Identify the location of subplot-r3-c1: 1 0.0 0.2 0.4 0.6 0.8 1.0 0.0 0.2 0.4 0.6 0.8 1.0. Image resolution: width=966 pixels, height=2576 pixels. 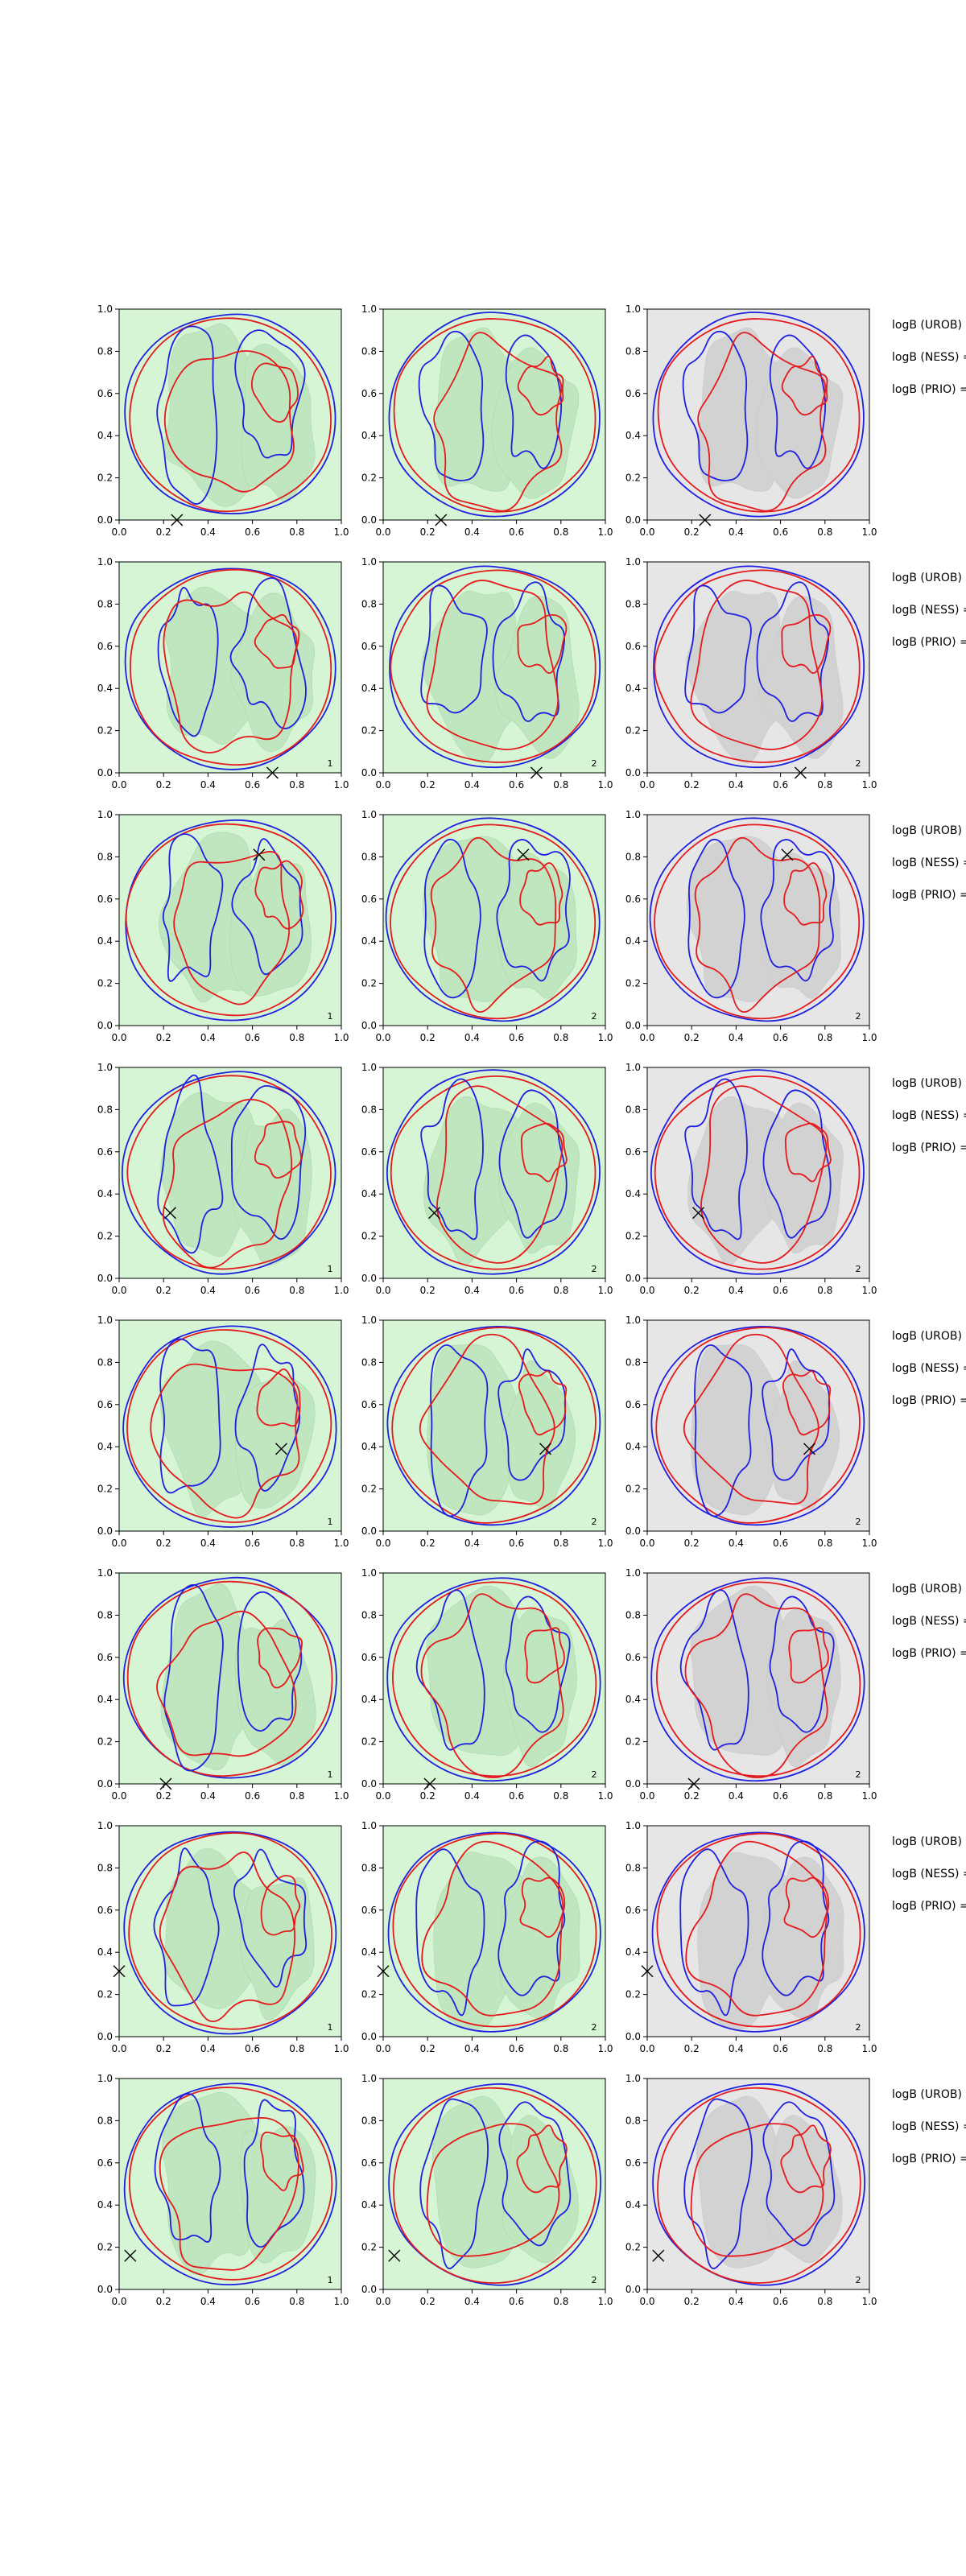
(223, 926).